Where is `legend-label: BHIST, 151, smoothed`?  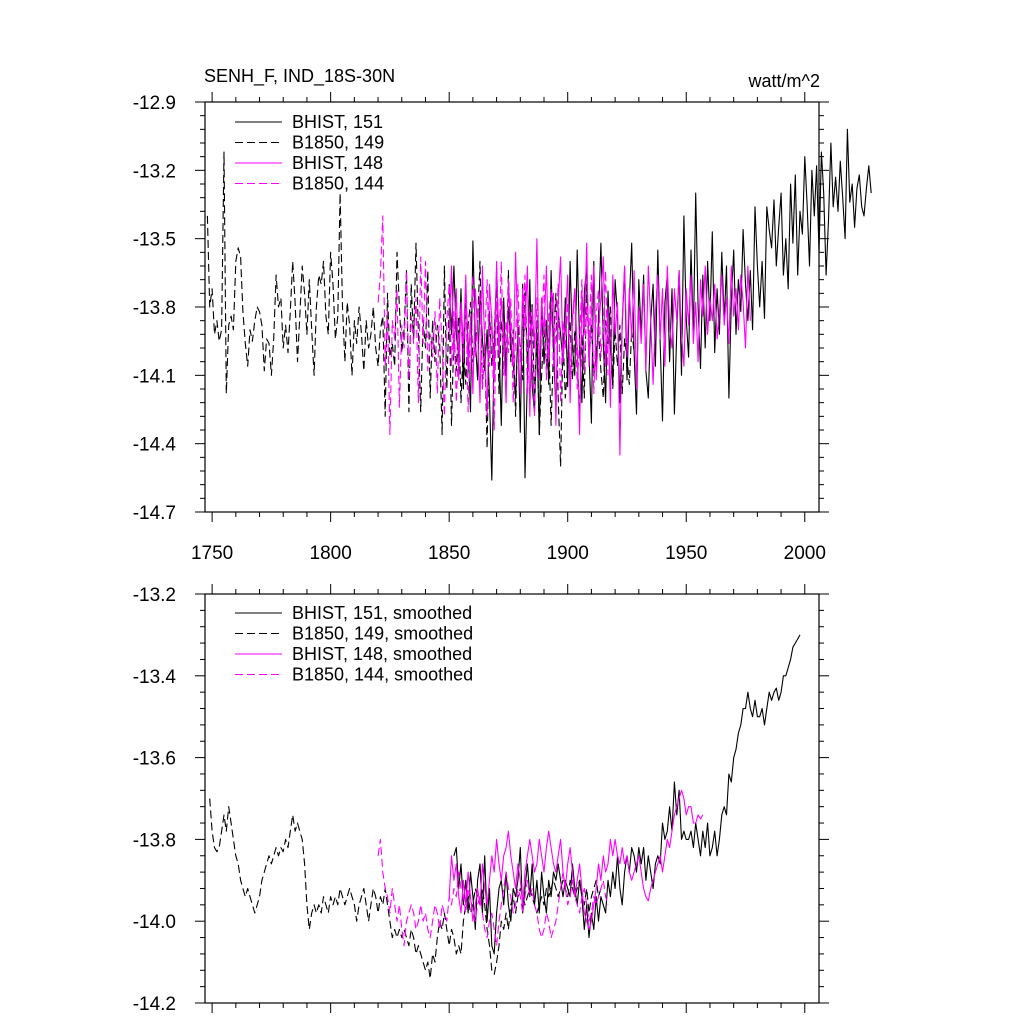
legend-label: BHIST, 151, smoothed is located at coordinates (382, 613).